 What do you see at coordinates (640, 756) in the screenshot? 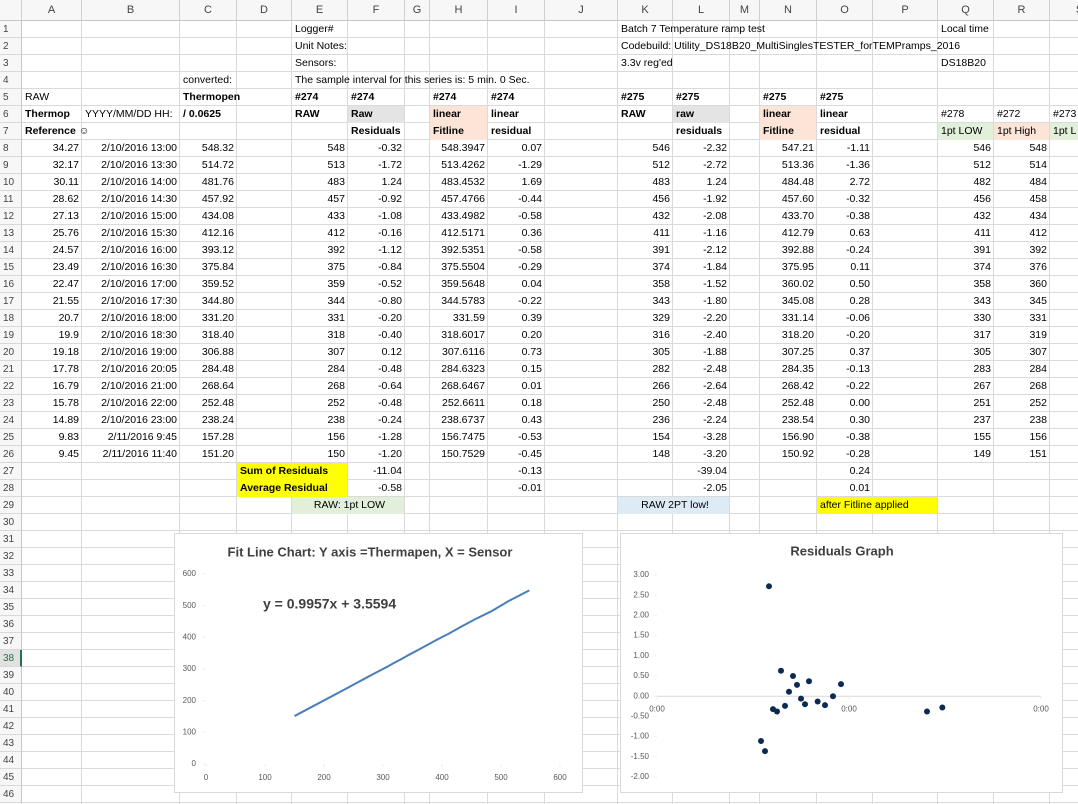
I see `y-tick-label: -1.50` at bounding box center [640, 756].